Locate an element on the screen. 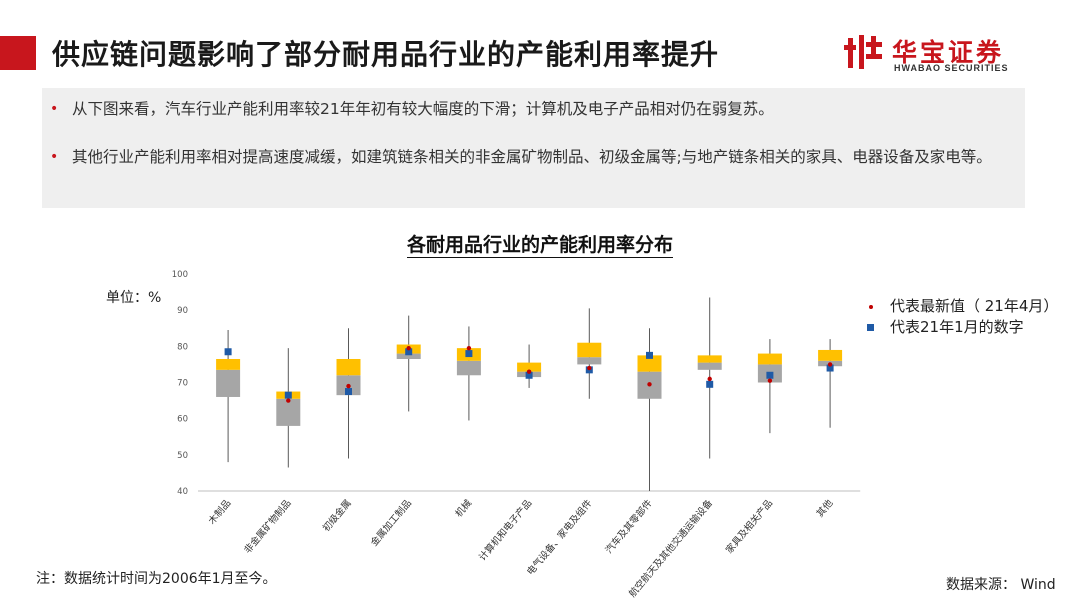 This screenshot has width=1080, height=608. chart-legend: 代表最新值（ 21年4月） 代表21年1月的数字 is located at coordinates (962, 317).